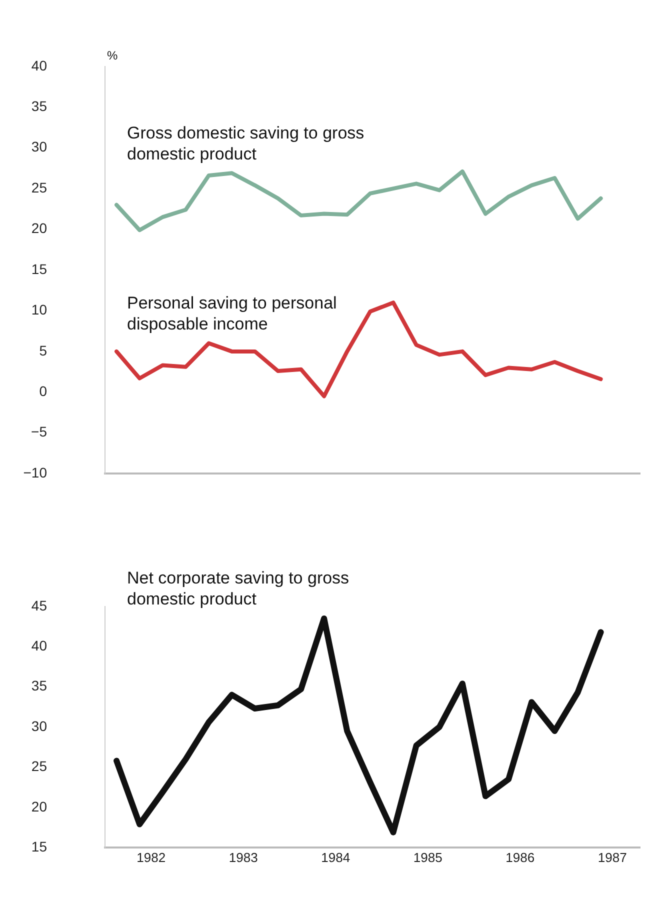 The width and height of the screenshot is (650, 914). Describe the element at coordinates (39, 310) in the screenshot. I see `y-tick-label: 10` at that location.